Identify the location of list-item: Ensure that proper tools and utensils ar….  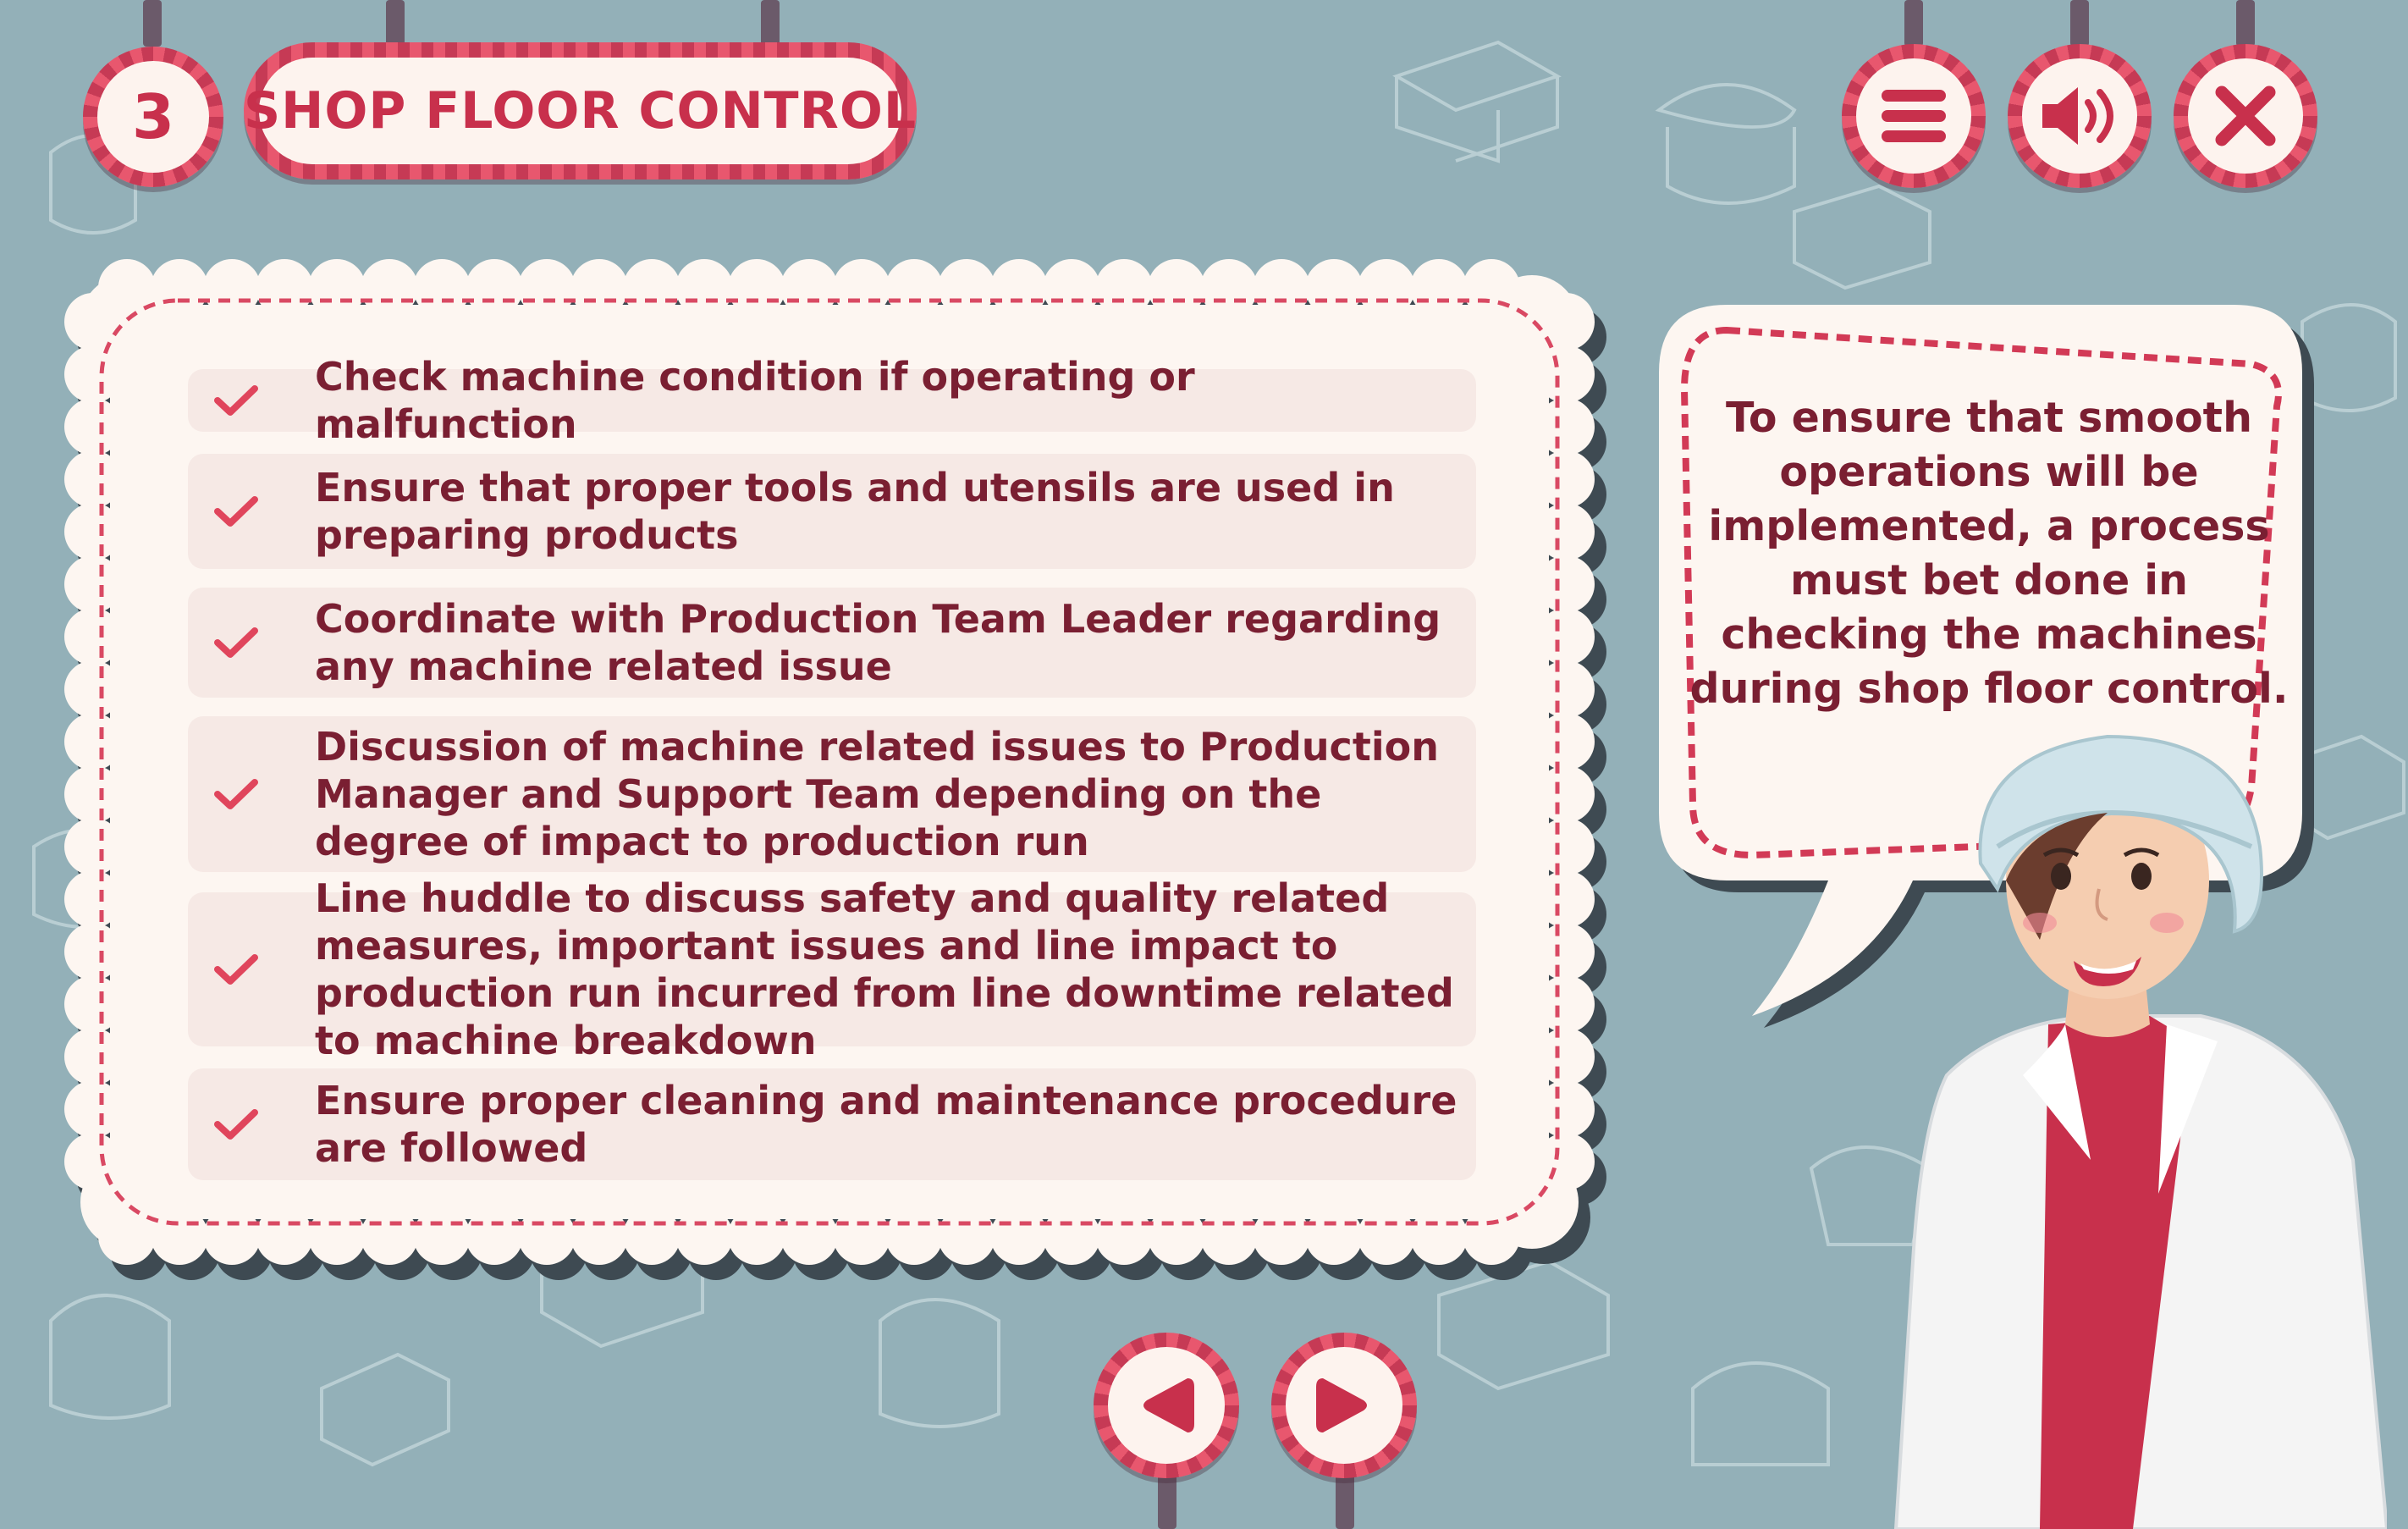
(832, 511).